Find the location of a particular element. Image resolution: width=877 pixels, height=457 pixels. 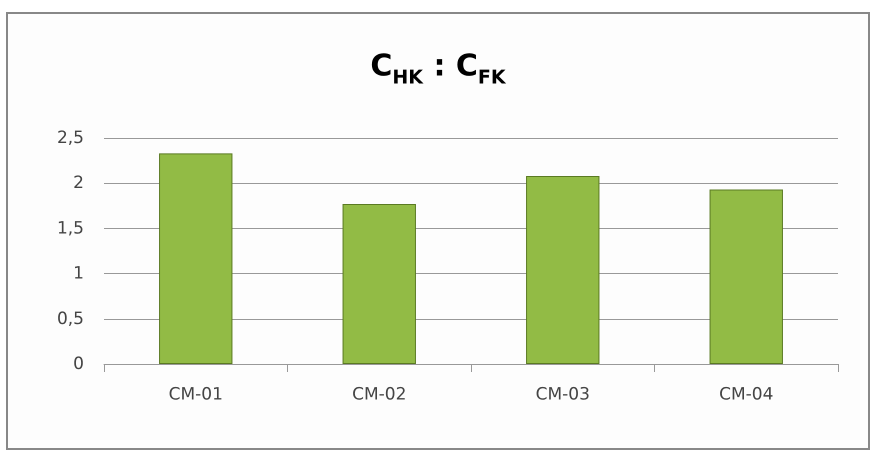

y-tick-label: 1 is located at coordinates (78, 274).